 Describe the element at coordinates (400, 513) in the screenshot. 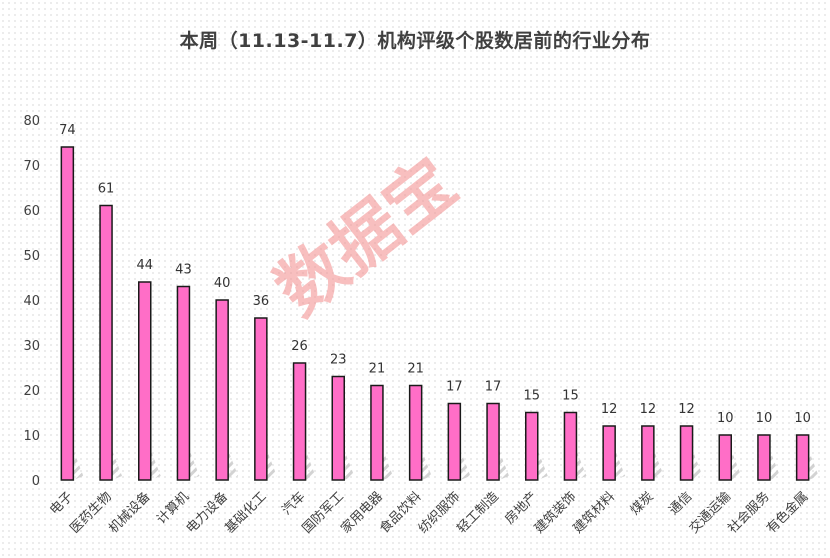

I see `category-label: 食品饮料` at that location.